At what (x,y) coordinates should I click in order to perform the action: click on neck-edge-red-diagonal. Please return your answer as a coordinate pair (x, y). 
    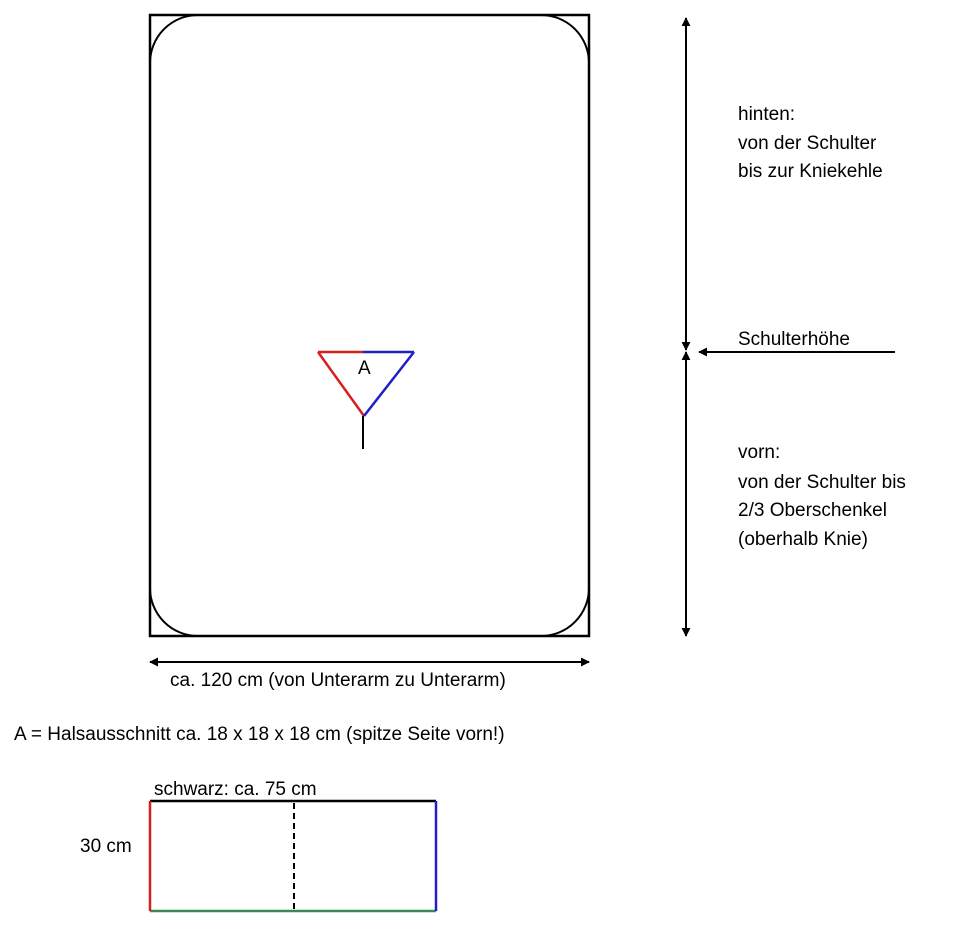
    Looking at the image, I should click on (341, 384).